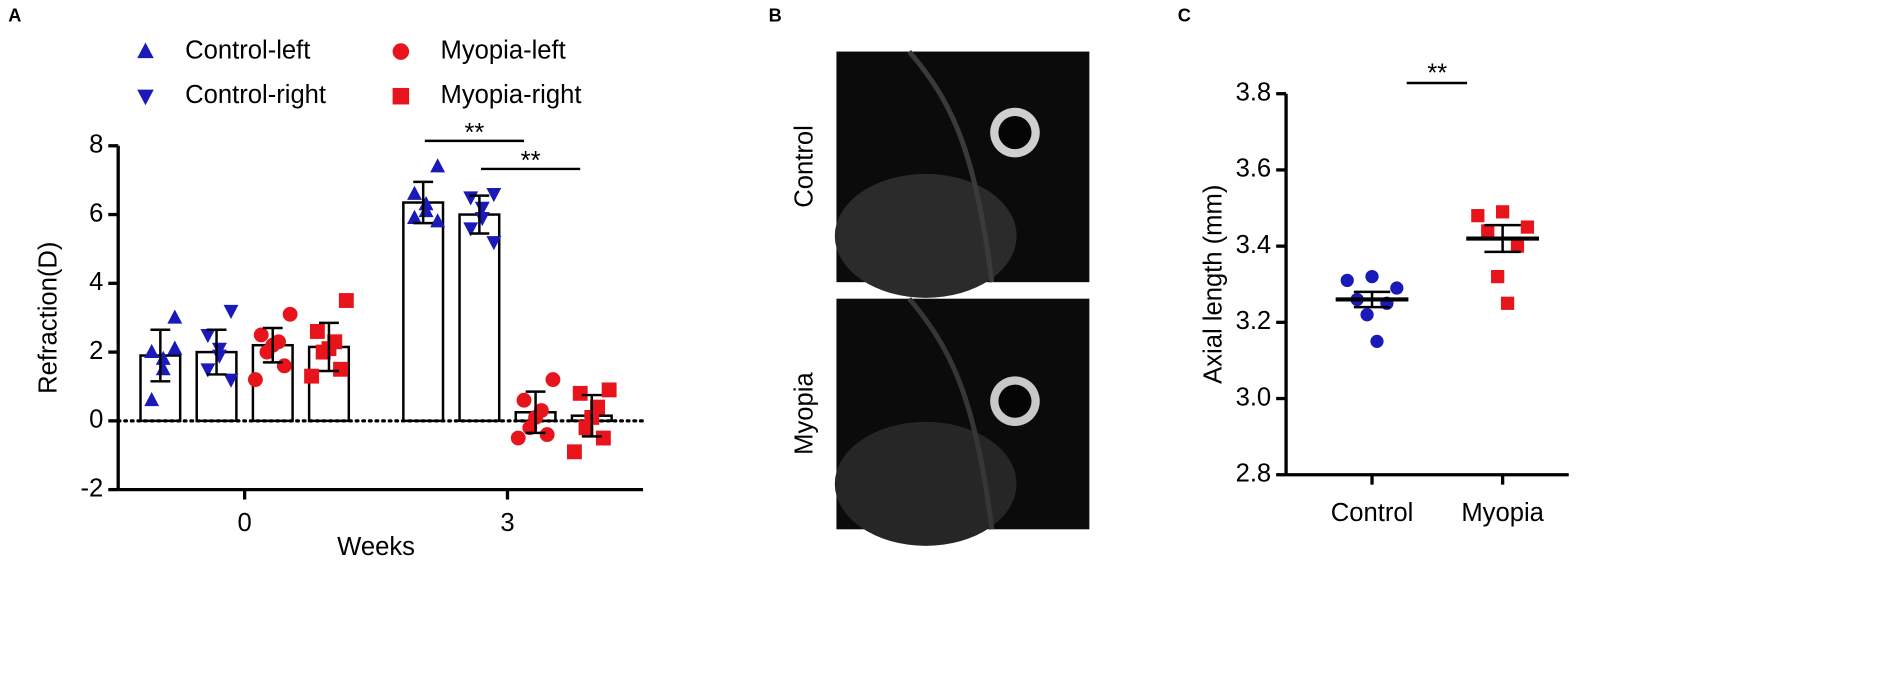  Describe the element at coordinates (1254, 169) in the screenshot. I see `y-tick-label: 3.6` at that location.